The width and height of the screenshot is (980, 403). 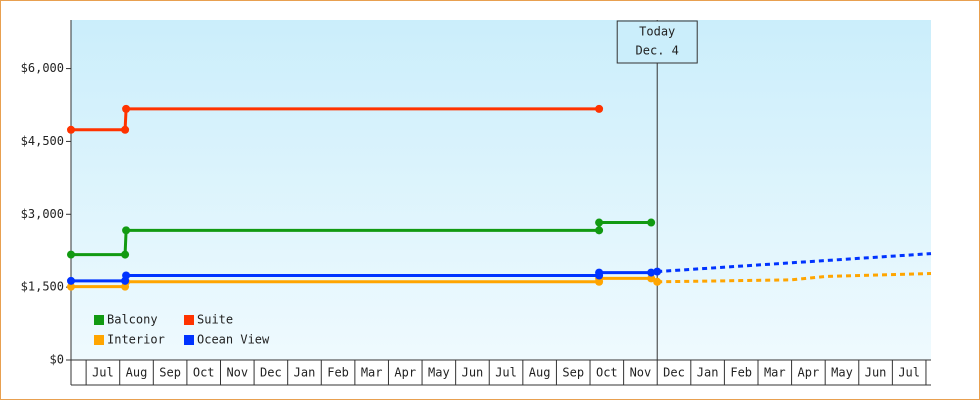 I want to click on y-tick-label: $3,000, so click(x=42, y=214).